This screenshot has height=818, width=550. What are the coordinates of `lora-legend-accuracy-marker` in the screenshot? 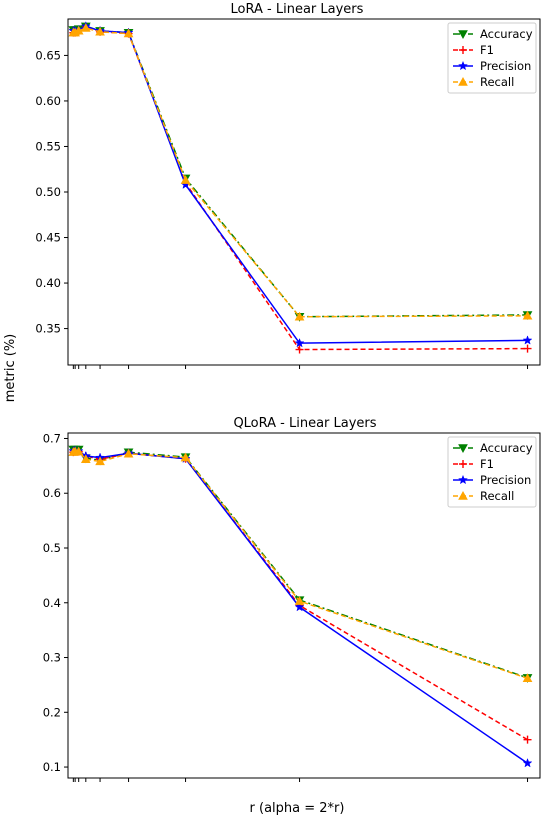 It's located at (463, 35).